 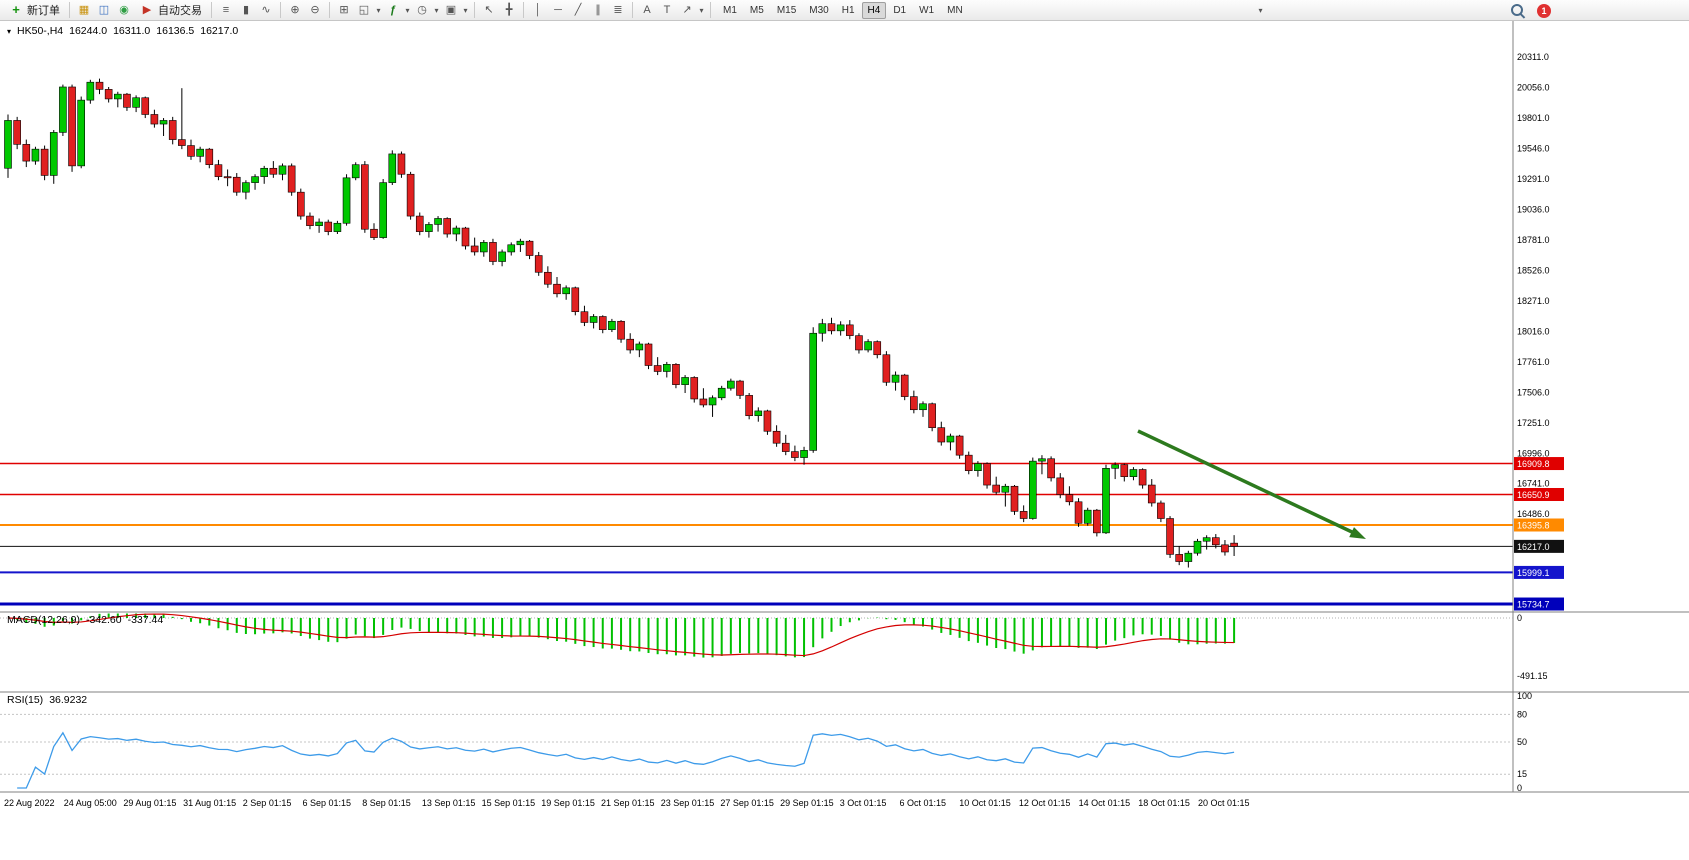 I want to click on market-watch-icon: ▦, so click(x=84, y=10).